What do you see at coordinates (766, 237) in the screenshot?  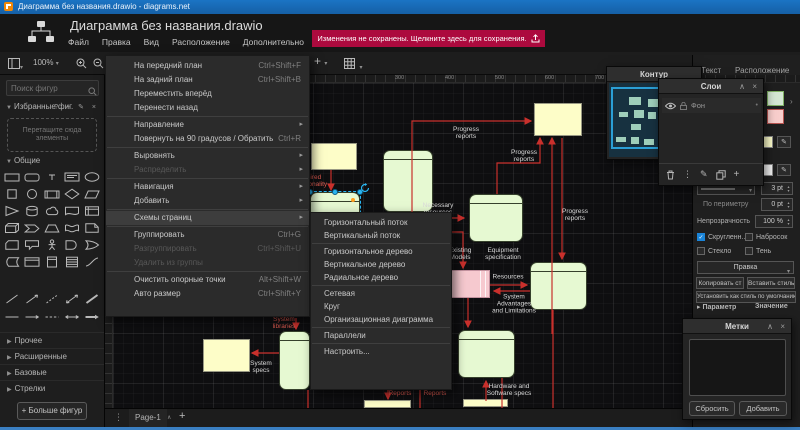 I see `checkbox-Набросок: Набросок` at bounding box center [766, 237].